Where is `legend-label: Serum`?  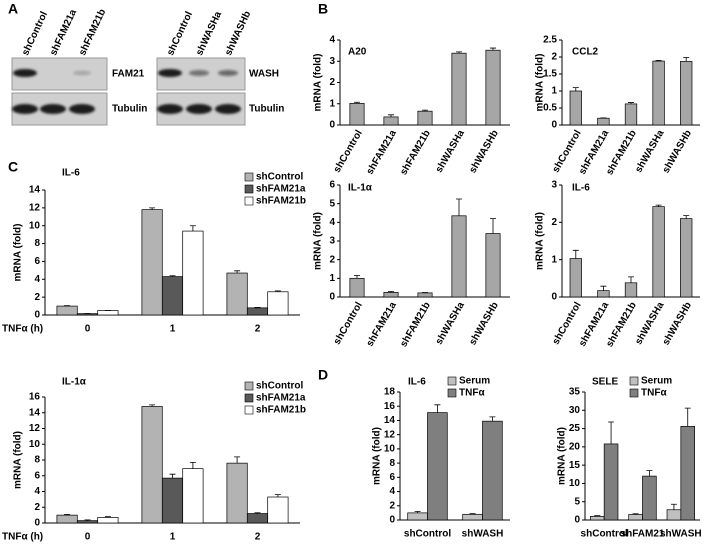 legend-label: Serum is located at coordinates (656, 381).